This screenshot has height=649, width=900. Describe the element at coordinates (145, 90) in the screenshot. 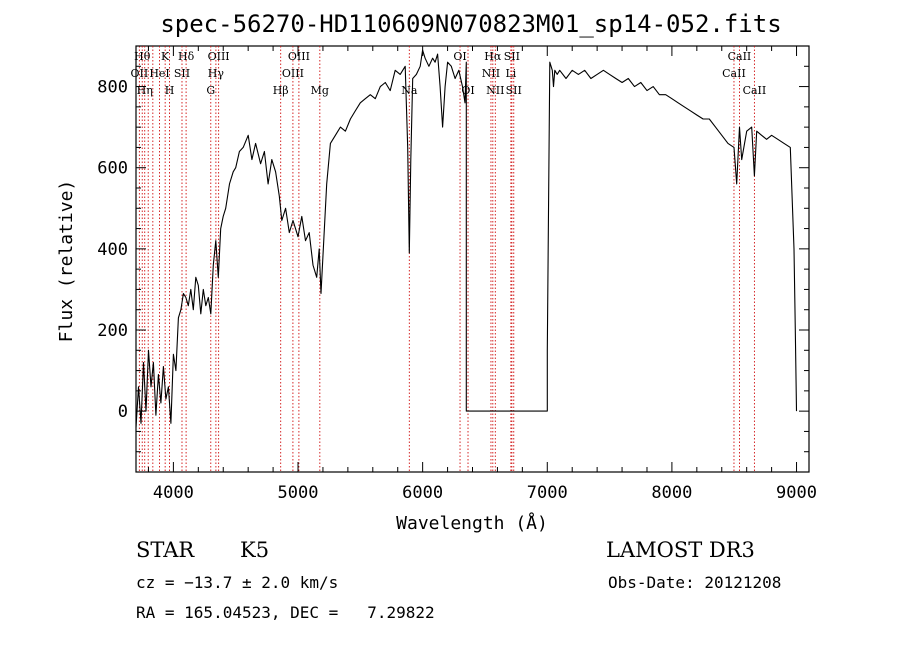

I see `line-marker-label-2: Hη` at that location.